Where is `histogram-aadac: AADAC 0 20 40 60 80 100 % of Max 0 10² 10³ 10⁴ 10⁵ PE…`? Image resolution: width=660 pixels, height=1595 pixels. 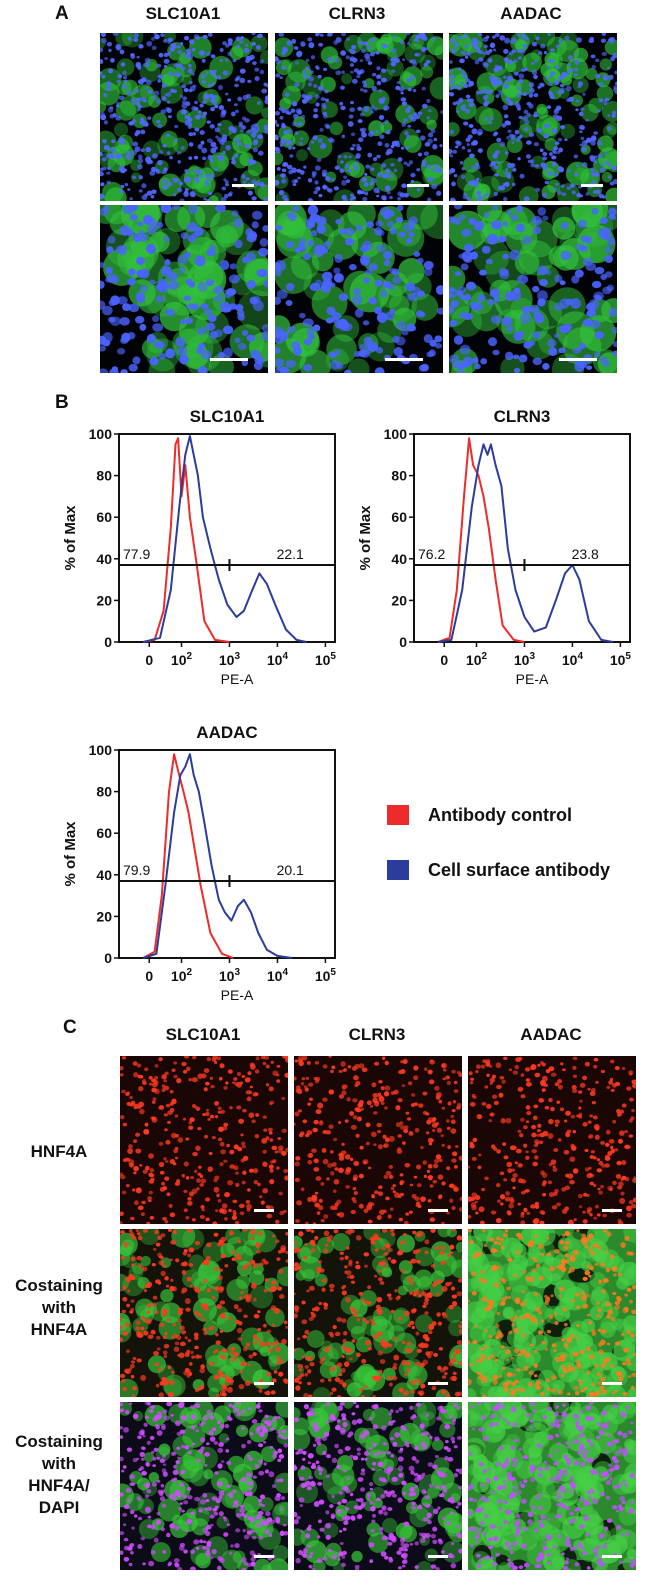
histogram-aadac: AADAC 0 20 40 60 80 100 % of Max 0 10² 10³ 10⁴ 10⁵ PE… is located at coordinates (199, 863).